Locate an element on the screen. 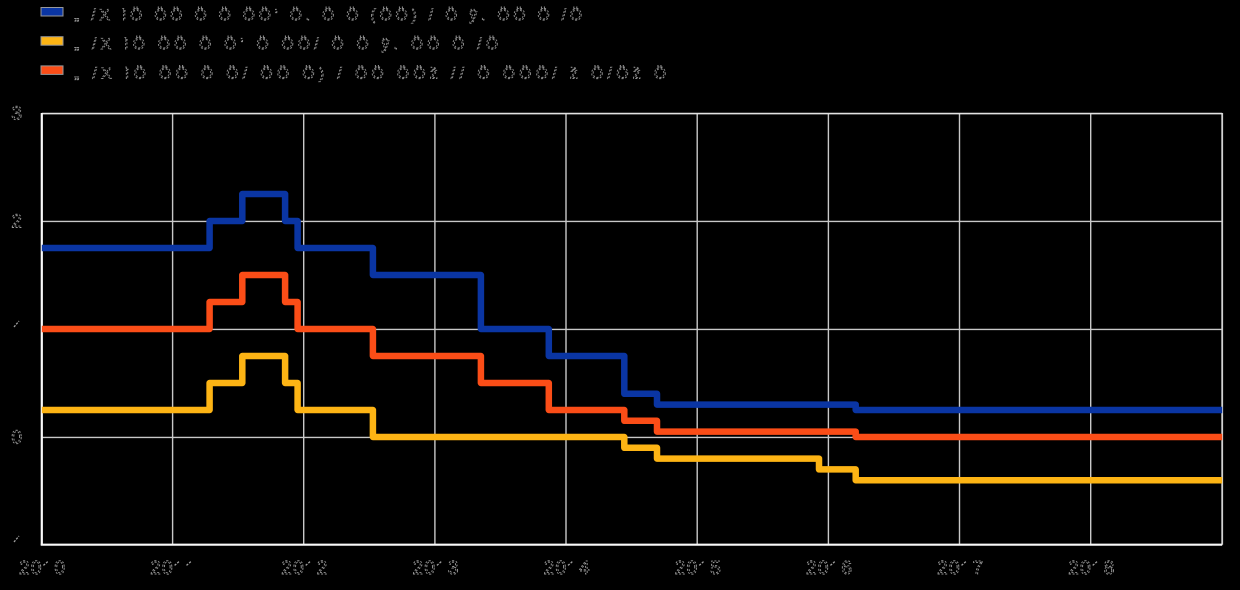 Image resolution: width=1240 pixels, height=590 pixels. svg-text: 7 is located at coordinates (979, 568).